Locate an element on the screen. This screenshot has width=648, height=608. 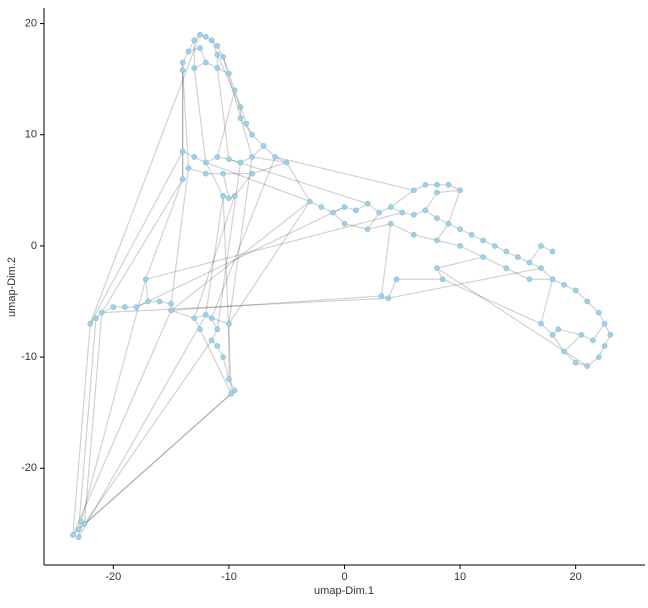
y-tick-label: 10 is located at coordinates (31, 135).